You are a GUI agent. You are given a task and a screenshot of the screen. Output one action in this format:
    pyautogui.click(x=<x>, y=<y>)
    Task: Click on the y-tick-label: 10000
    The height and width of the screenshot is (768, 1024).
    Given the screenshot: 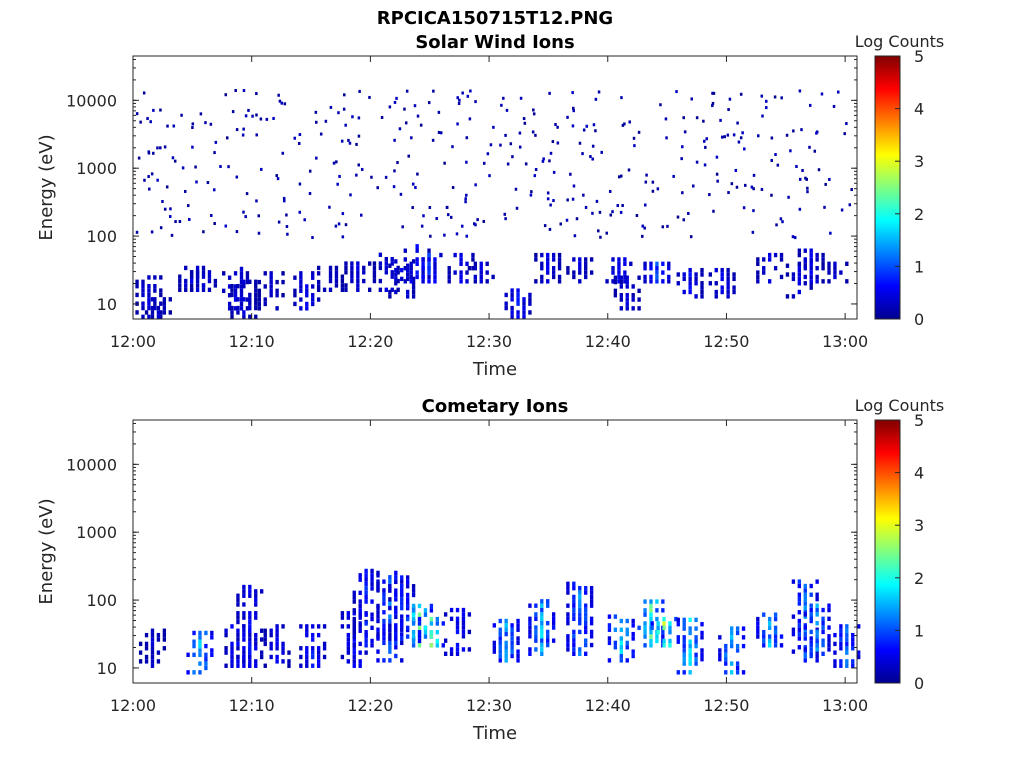 What is the action you would take?
    pyautogui.click(x=91, y=464)
    